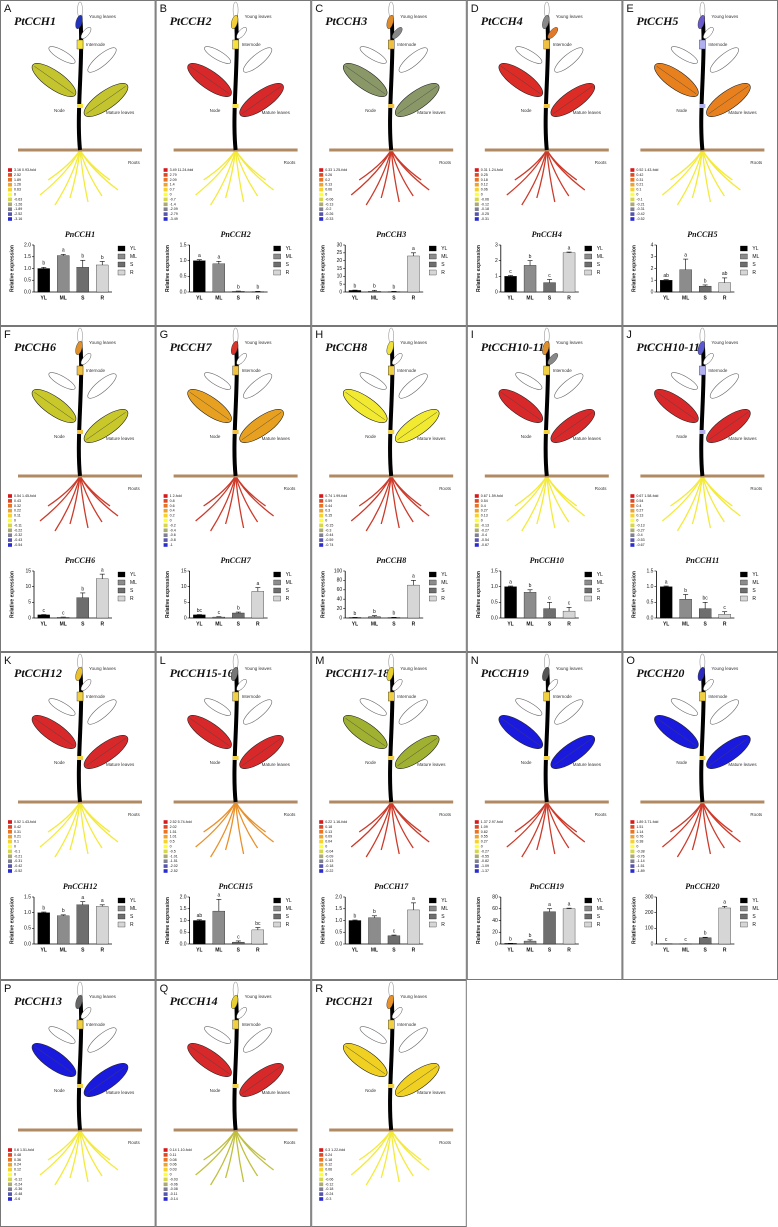 This screenshot has width=778, height=1227. I want to click on legend-label: -0.25, so click(485, 214).